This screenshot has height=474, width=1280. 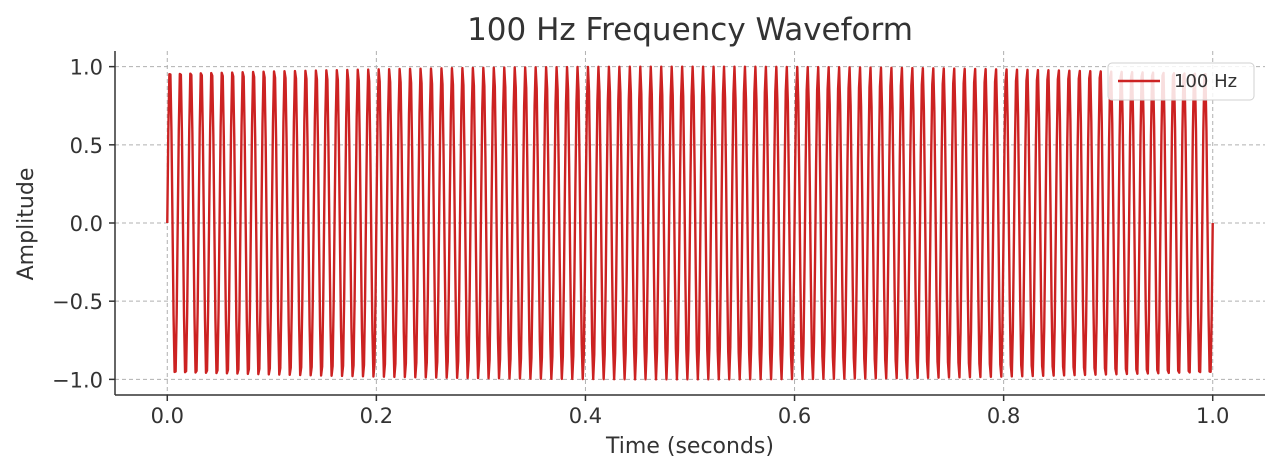 I want to click on chart-title: 100 Hz Frequency Waveform, so click(x=690, y=30).